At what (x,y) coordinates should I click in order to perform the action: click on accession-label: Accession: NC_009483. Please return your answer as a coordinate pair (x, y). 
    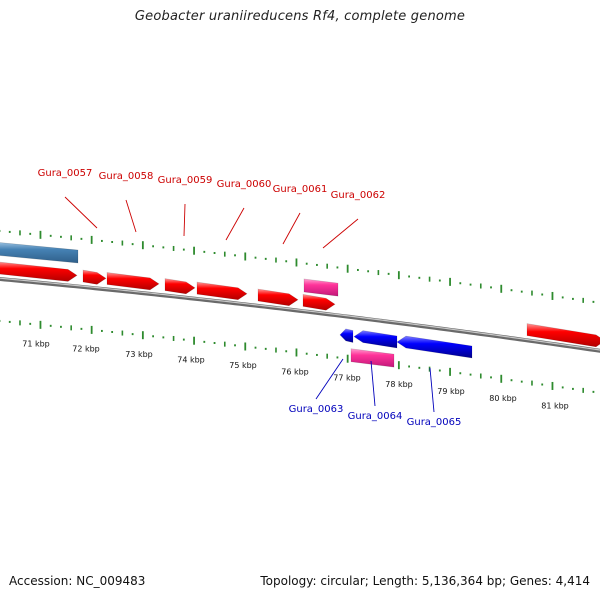
    Looking at the image, I should click on (77, 581).